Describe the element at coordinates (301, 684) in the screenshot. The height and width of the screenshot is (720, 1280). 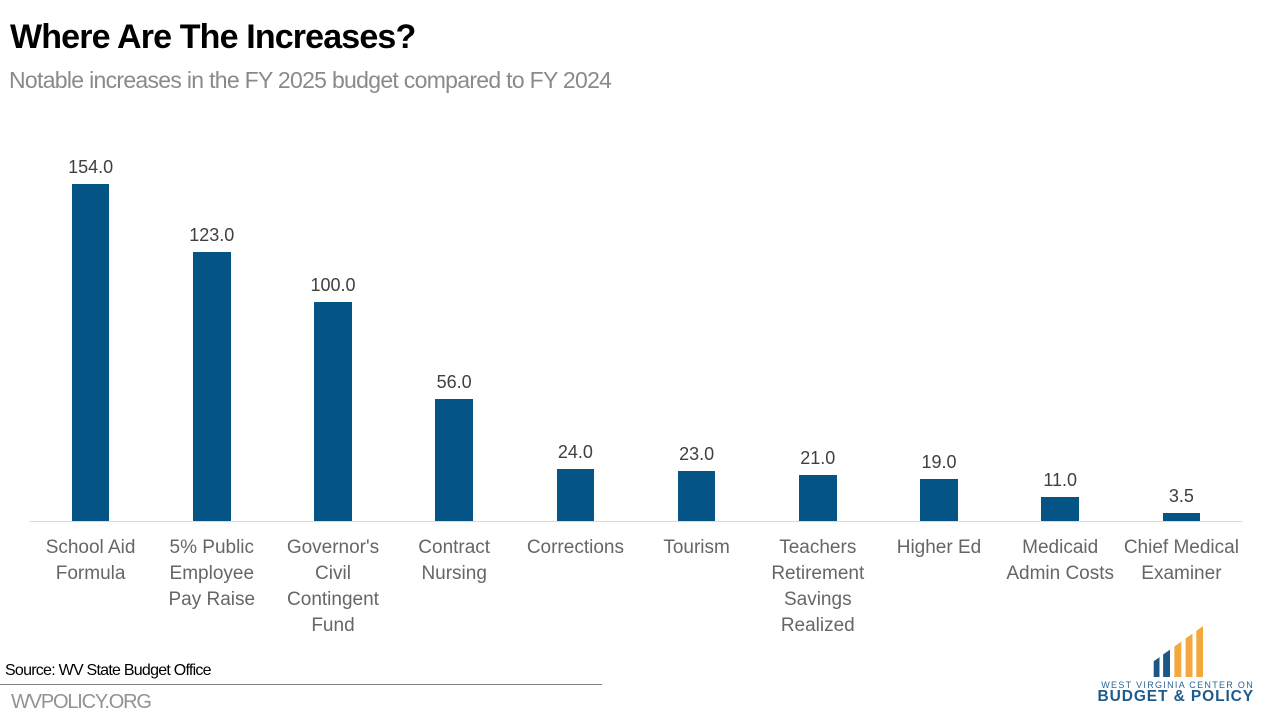
I see `footer-divider` at that location.